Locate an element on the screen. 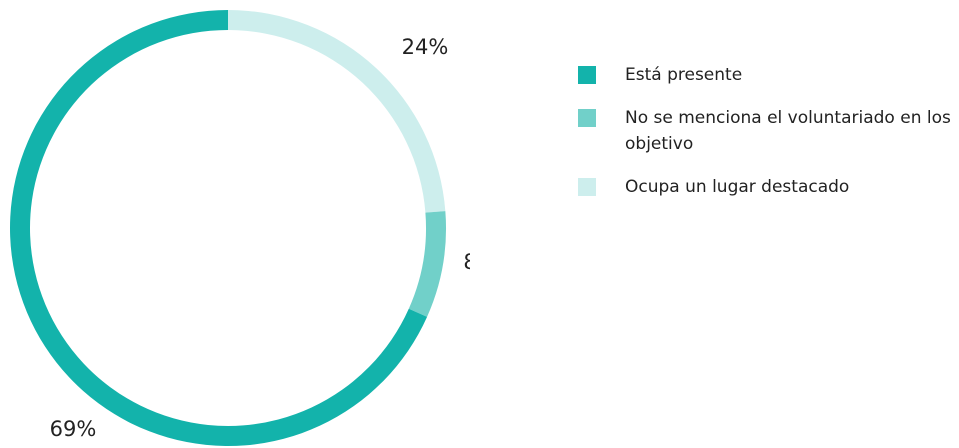  legend-label: Ocupa un lugar destacado is located at coordinates (737, 187).